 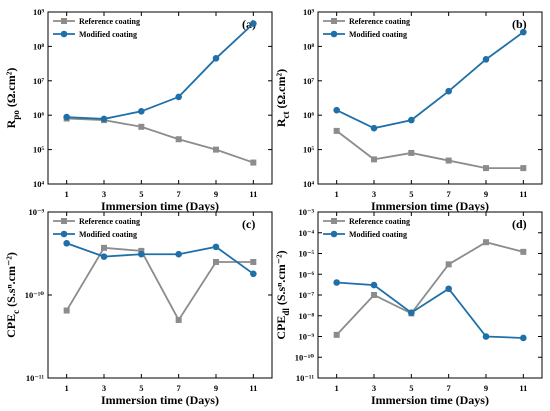 I want to click on series-line-reference, so click(x=430, y=288).